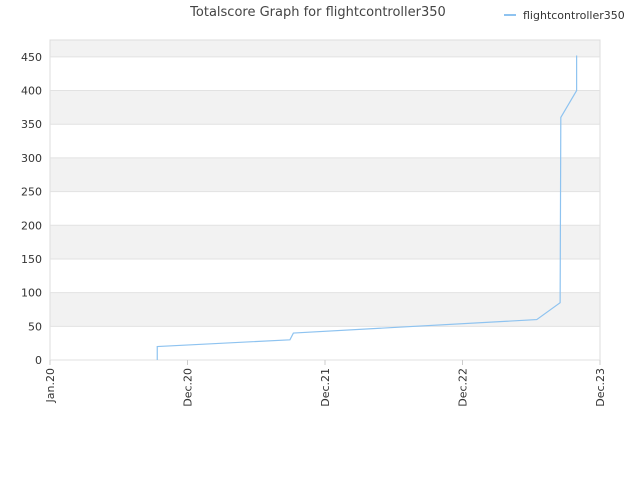 The image size is (640, 480). I want to click on chart-title: Totalscore Graph for flightcontroller350, so click(317, 12).